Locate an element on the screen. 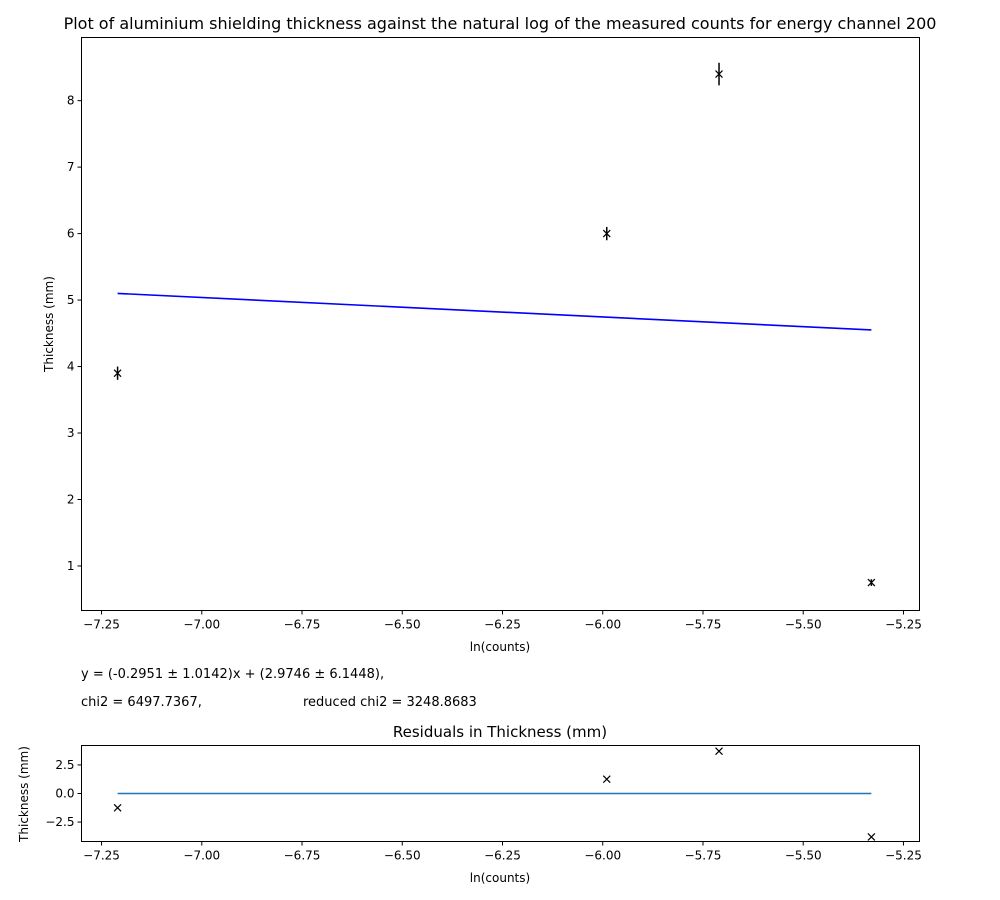 The image size is (1000, 900). main-fit-line is located at coordinates (494, 311).